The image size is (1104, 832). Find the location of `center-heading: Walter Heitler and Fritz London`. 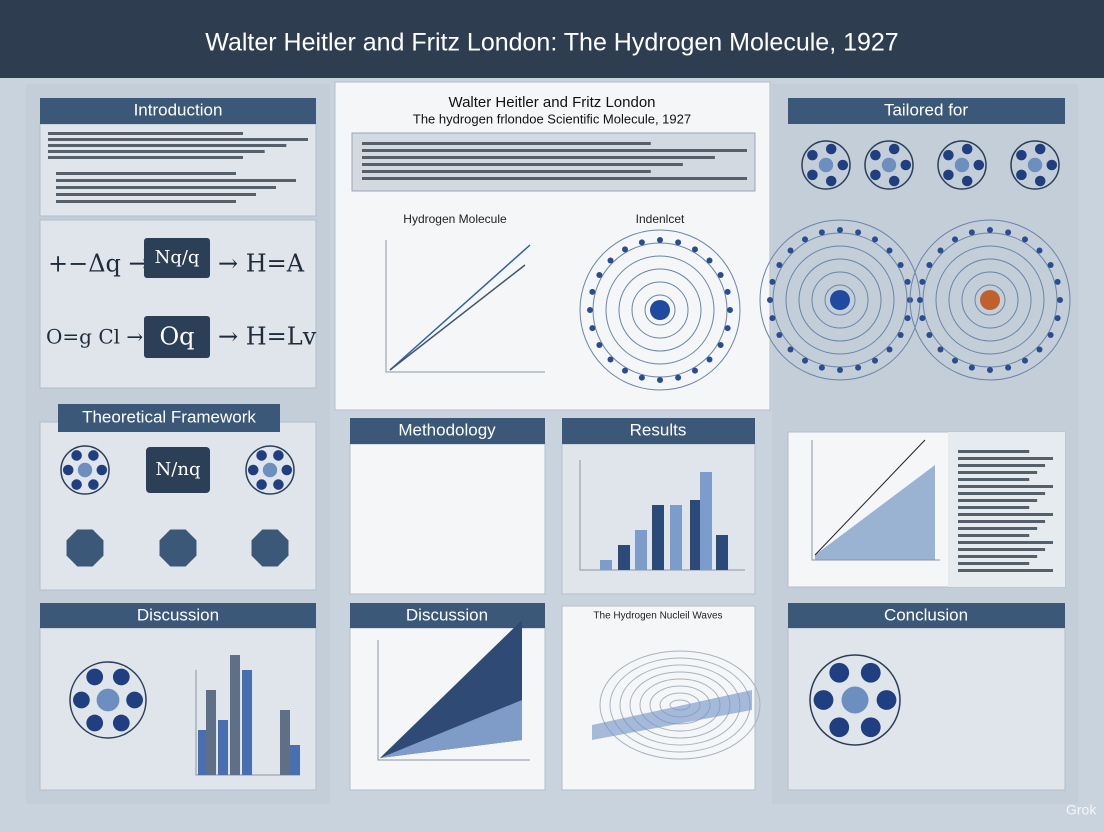

center-heading: Walter Heitler and Fritz London is located at coordinates (551, 102).